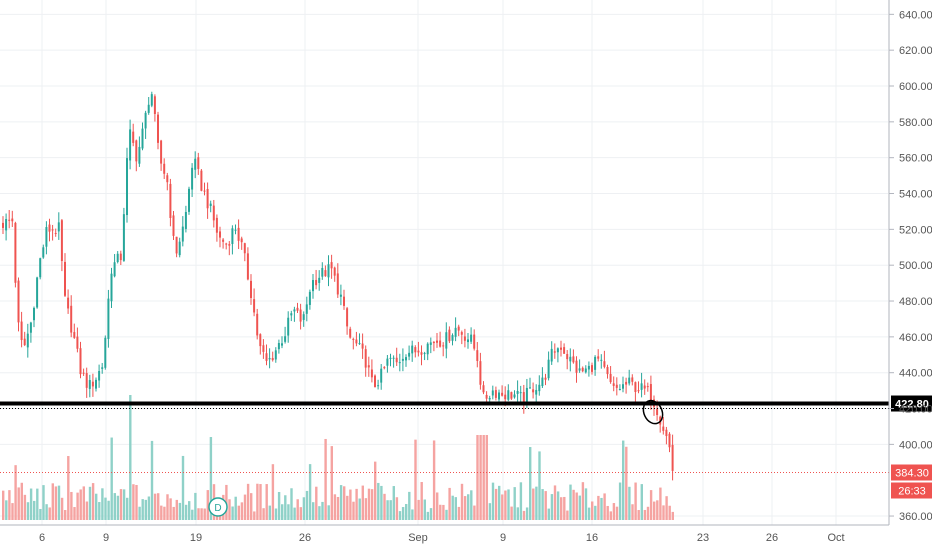  Describe the element at coordinates (915, 374) in the screenshot. I see `y-tick-label: 440.00` at that location.